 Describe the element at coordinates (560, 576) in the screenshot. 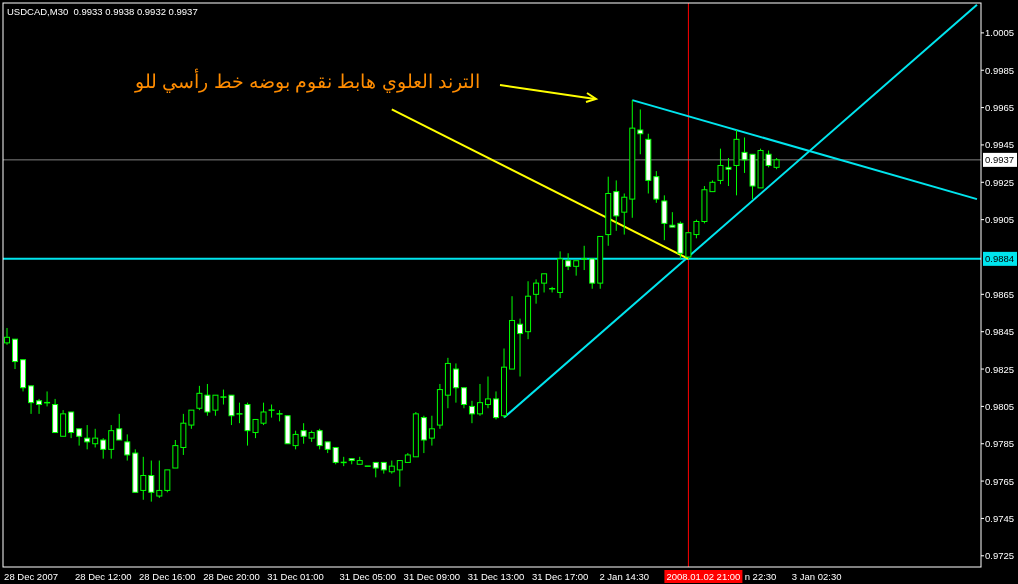

I see `x-tick-label: 31 Dec 17:00` at that location.